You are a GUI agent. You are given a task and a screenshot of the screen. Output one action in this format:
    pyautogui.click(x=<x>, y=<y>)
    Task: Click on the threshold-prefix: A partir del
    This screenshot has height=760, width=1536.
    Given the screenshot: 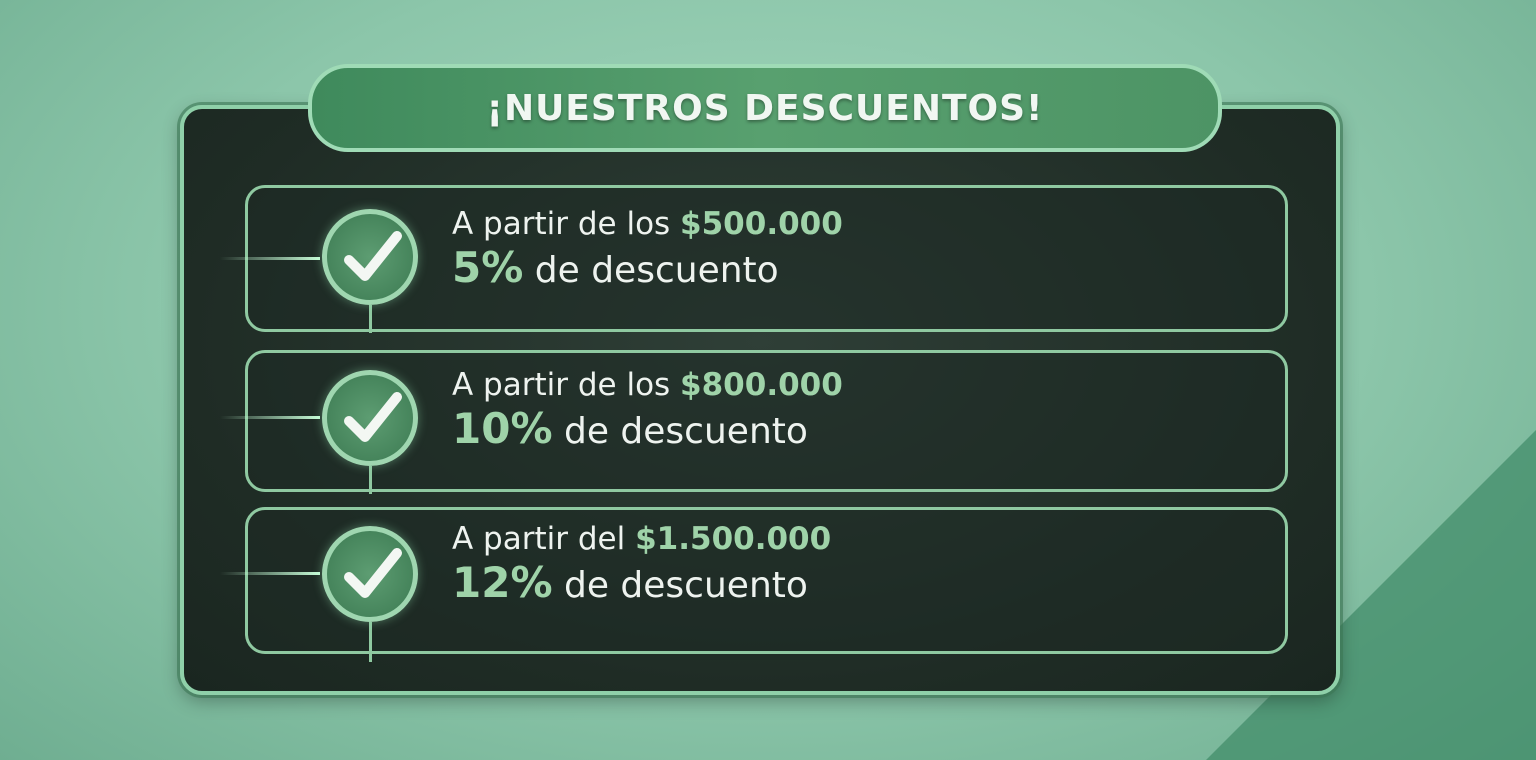 What is the action you would take?
    pyautogui.click(x=539, y=539)
    